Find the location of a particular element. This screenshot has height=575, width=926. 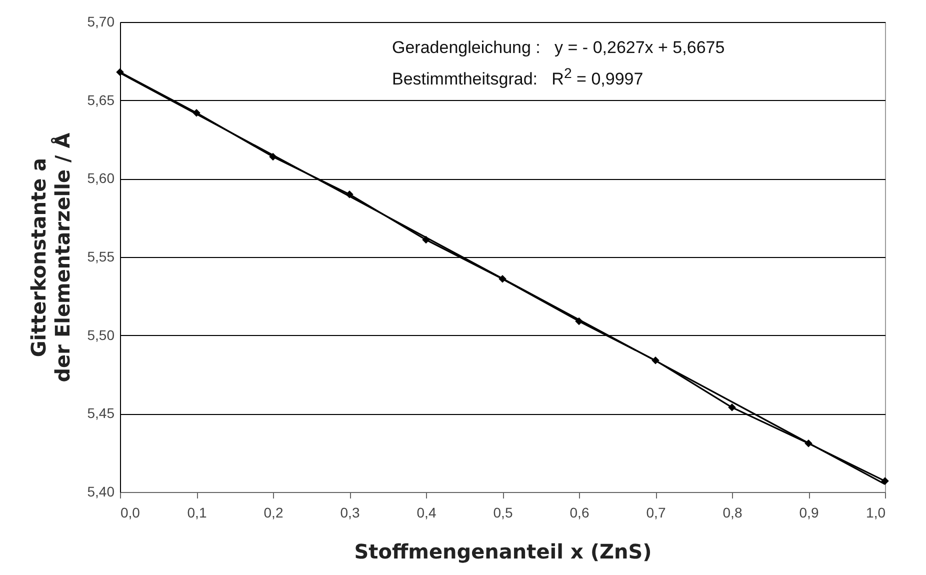

y-tick-label: 5,45 is located at coordinates (101, 413).